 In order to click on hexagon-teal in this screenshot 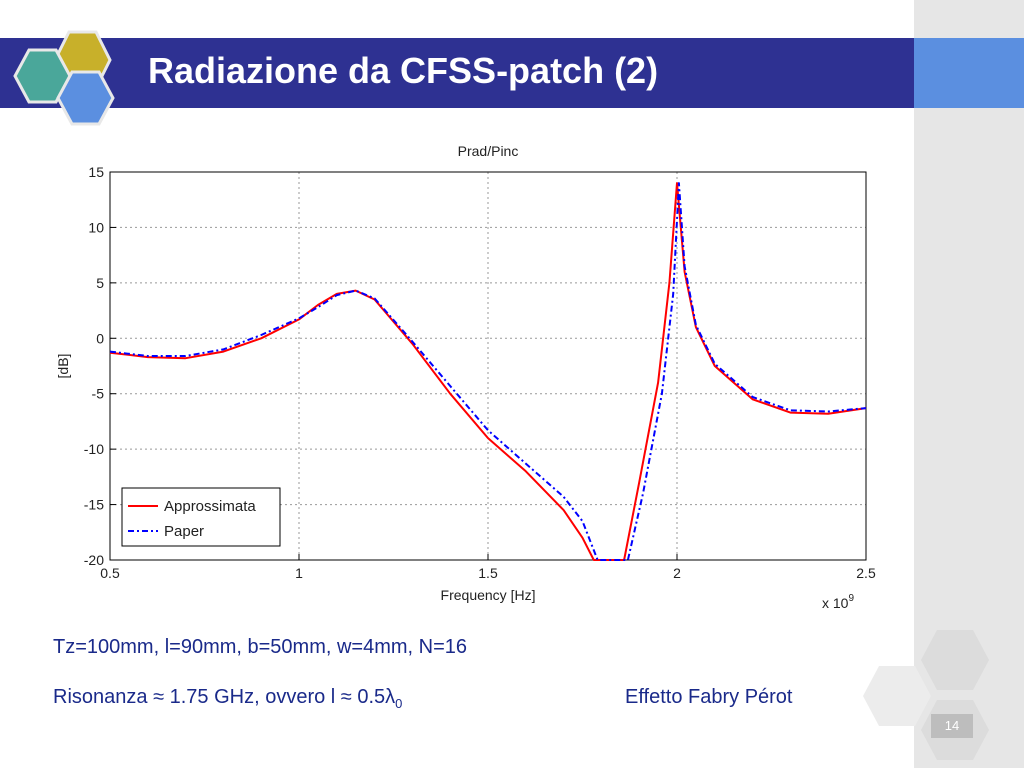, I will do `click(42, 76)`.